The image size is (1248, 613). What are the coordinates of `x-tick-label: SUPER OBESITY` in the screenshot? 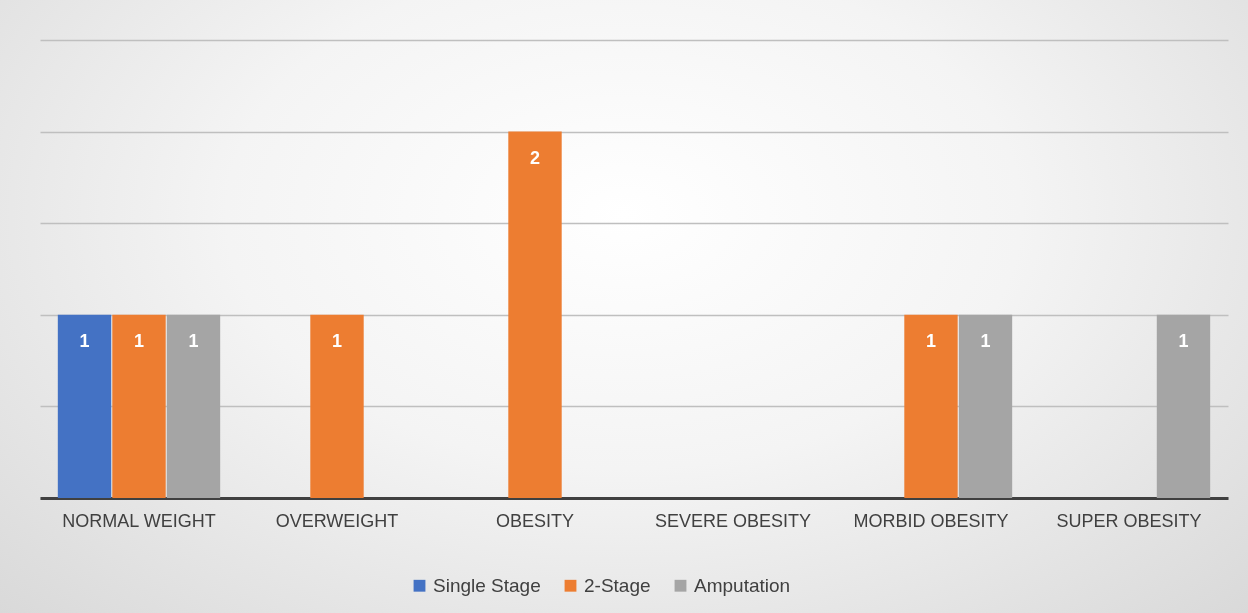 It's located at (1129, 520).